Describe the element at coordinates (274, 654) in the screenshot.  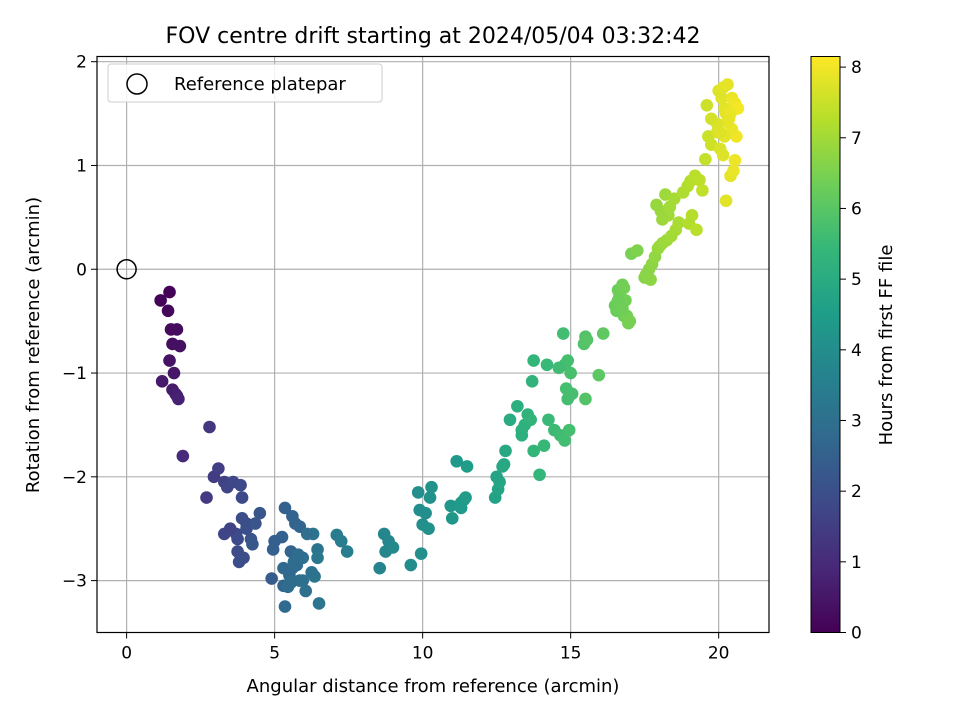
I see `x-tick-label: 5` at that location.